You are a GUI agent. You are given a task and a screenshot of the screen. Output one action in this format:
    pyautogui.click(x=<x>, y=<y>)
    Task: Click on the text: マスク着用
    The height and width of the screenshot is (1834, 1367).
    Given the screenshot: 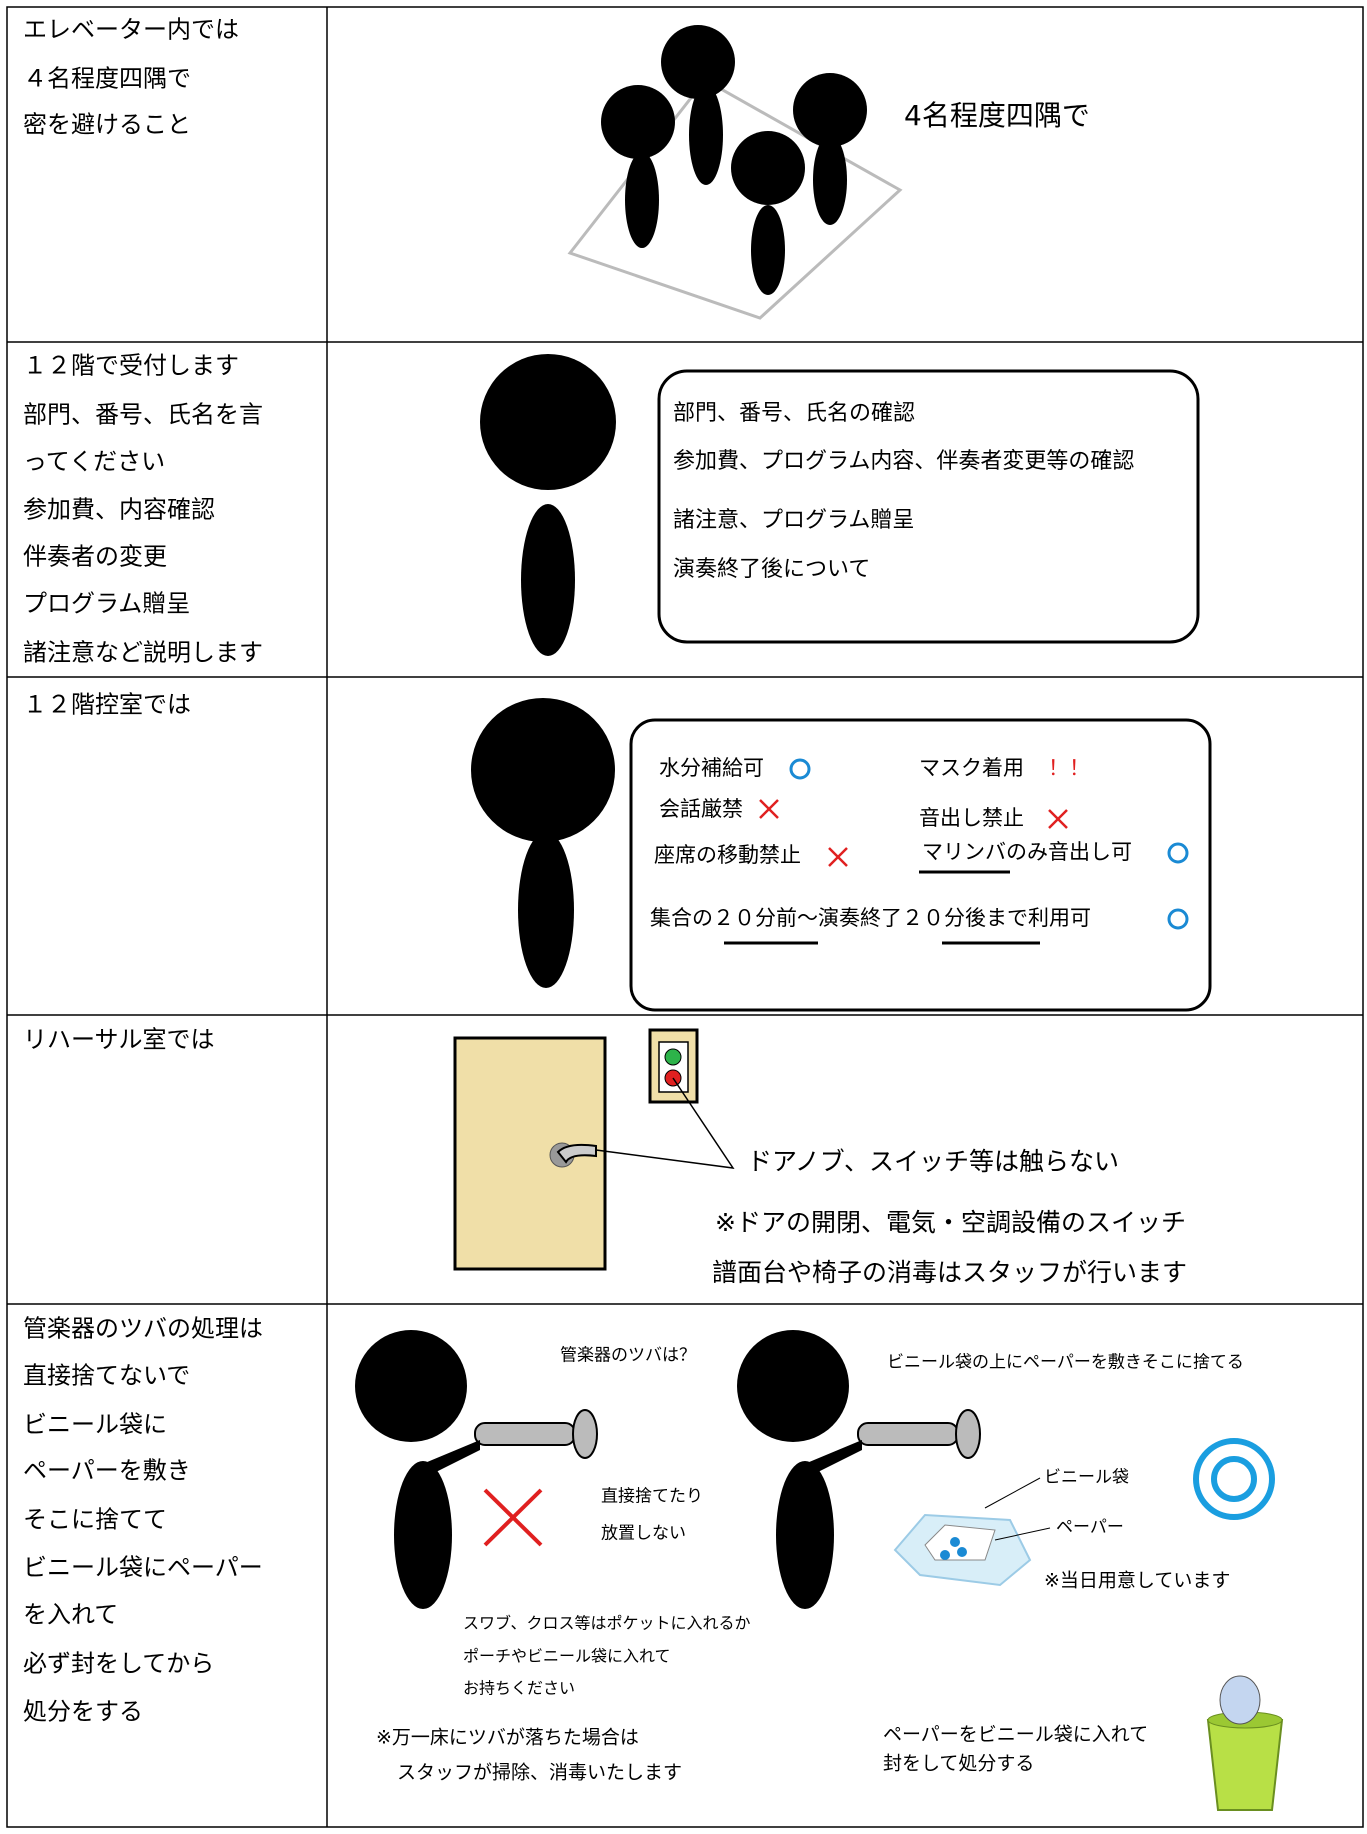 What is the action you would take?
    pyautogui.click(x=971, y=768)
    